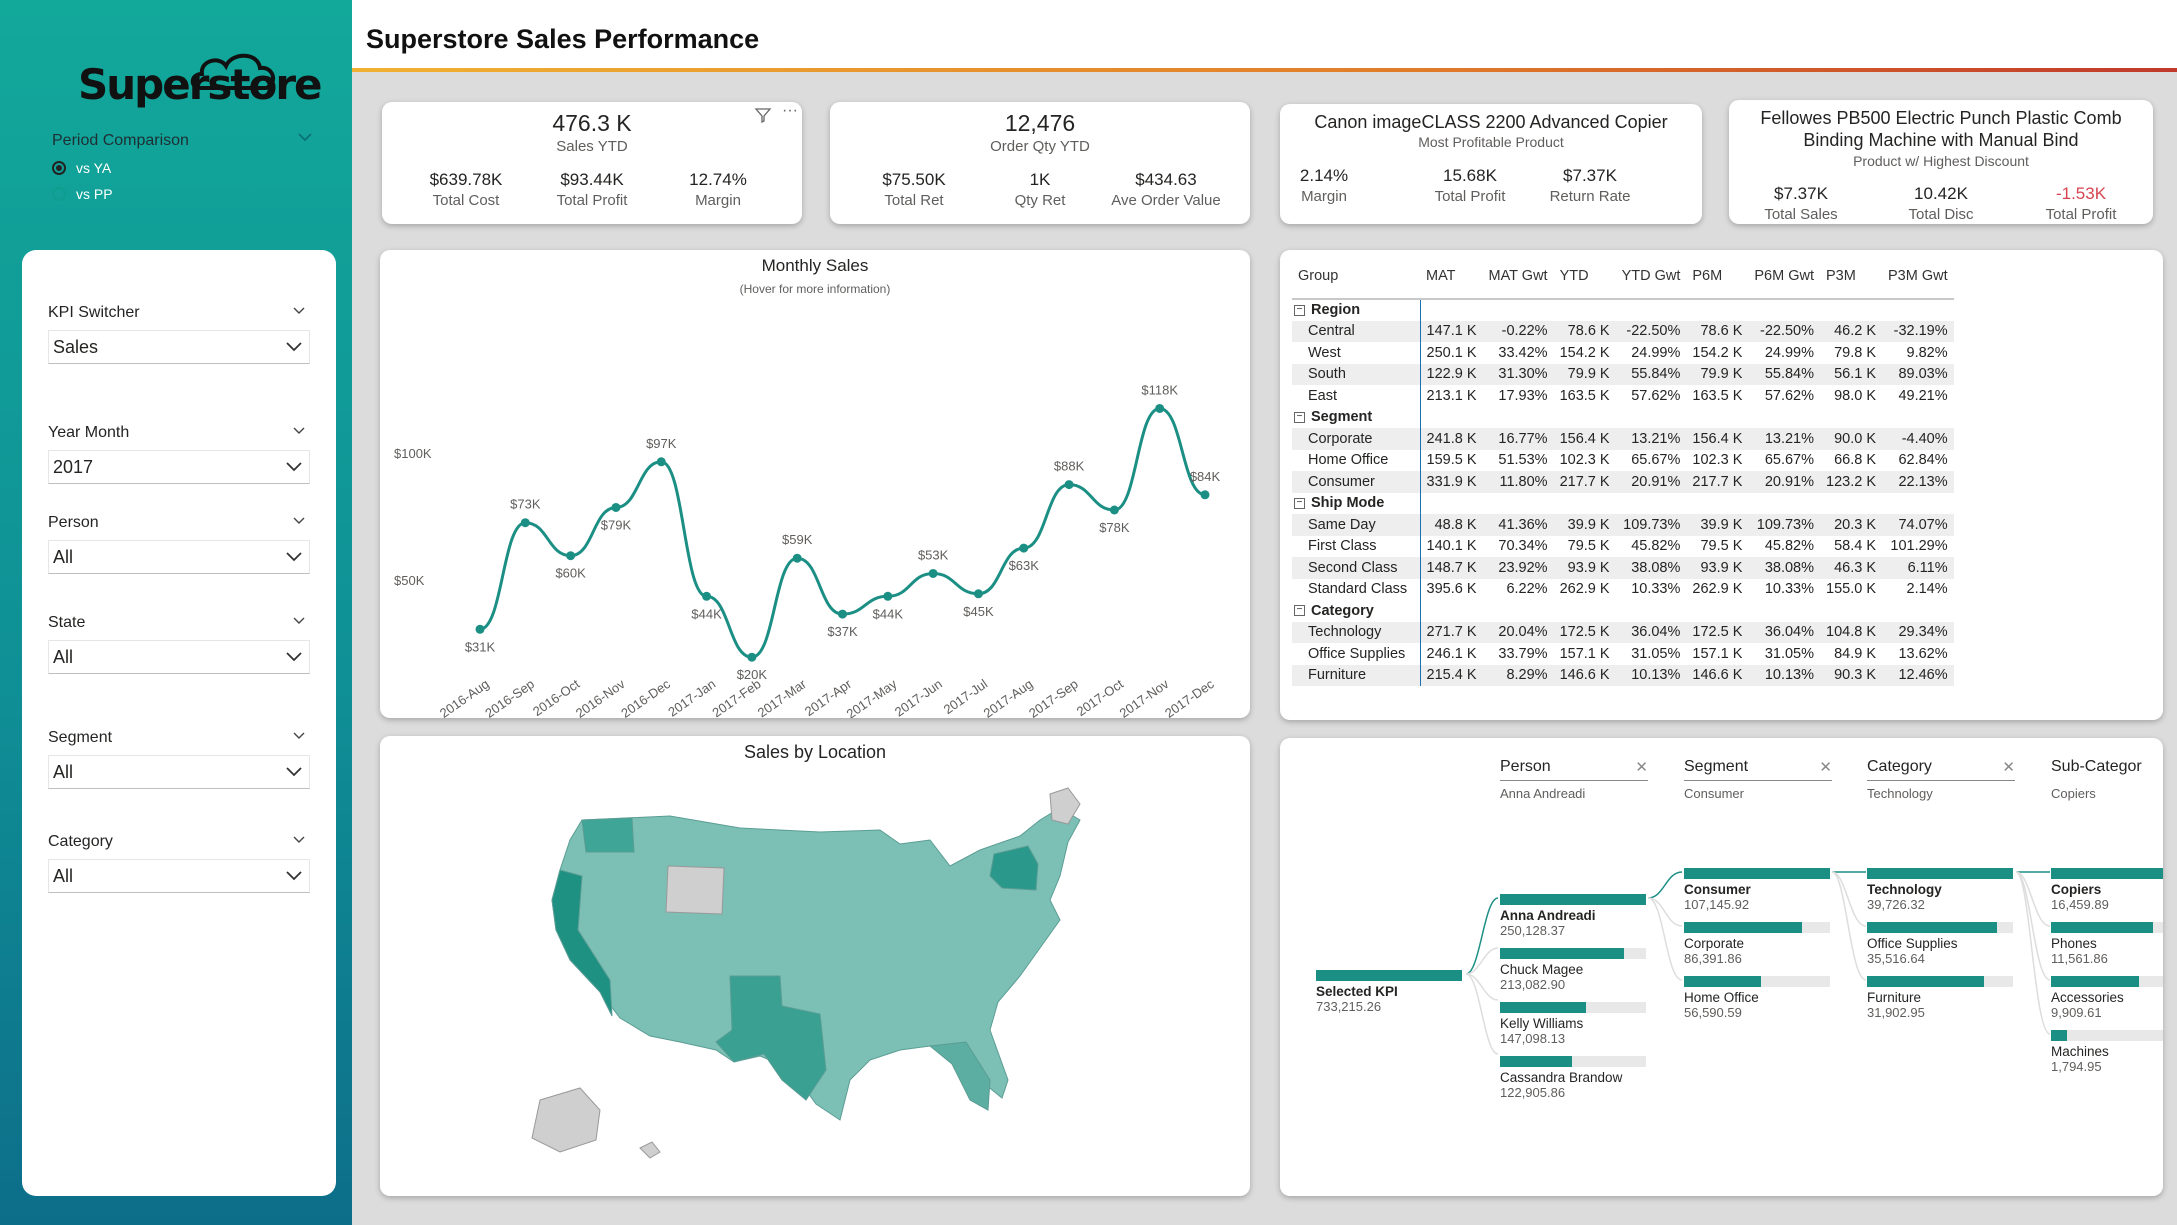 This screenshot has height=1225, width=2177. Describe the element at coordinates (1784, 280) in the screenshot. I see `column-header: P6M Gwt` at that location.